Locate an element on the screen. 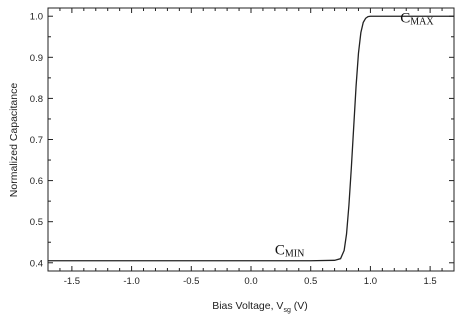 The width and height of the screenshot is (460, 323). annotation-max: CMAX is located at coordinates (417, 18).